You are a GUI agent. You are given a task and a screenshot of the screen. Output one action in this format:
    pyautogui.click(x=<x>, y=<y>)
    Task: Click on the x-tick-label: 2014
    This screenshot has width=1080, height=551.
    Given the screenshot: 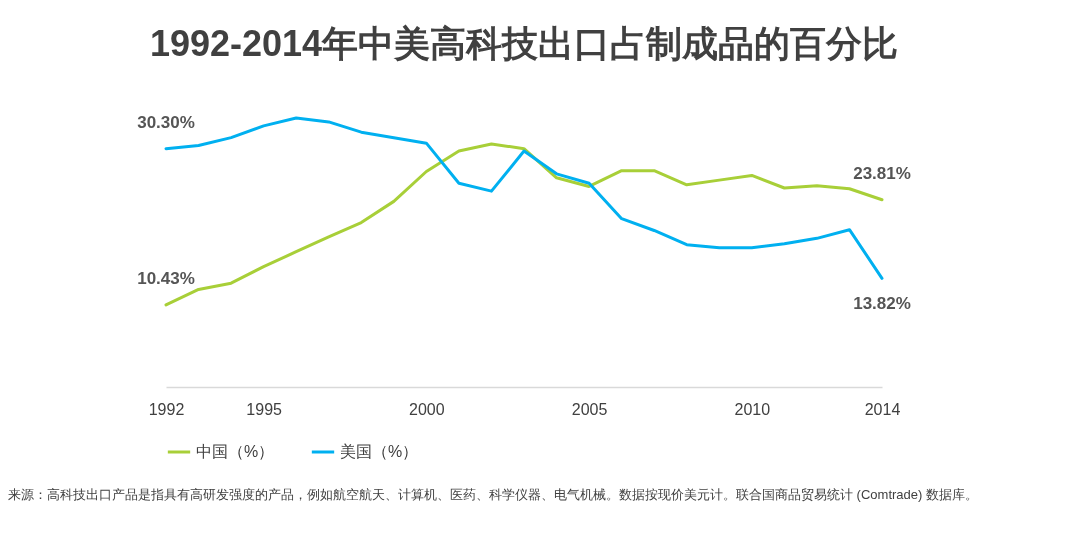 What is the action you would take?
    pyautogui.click(x=882, y=409)
    